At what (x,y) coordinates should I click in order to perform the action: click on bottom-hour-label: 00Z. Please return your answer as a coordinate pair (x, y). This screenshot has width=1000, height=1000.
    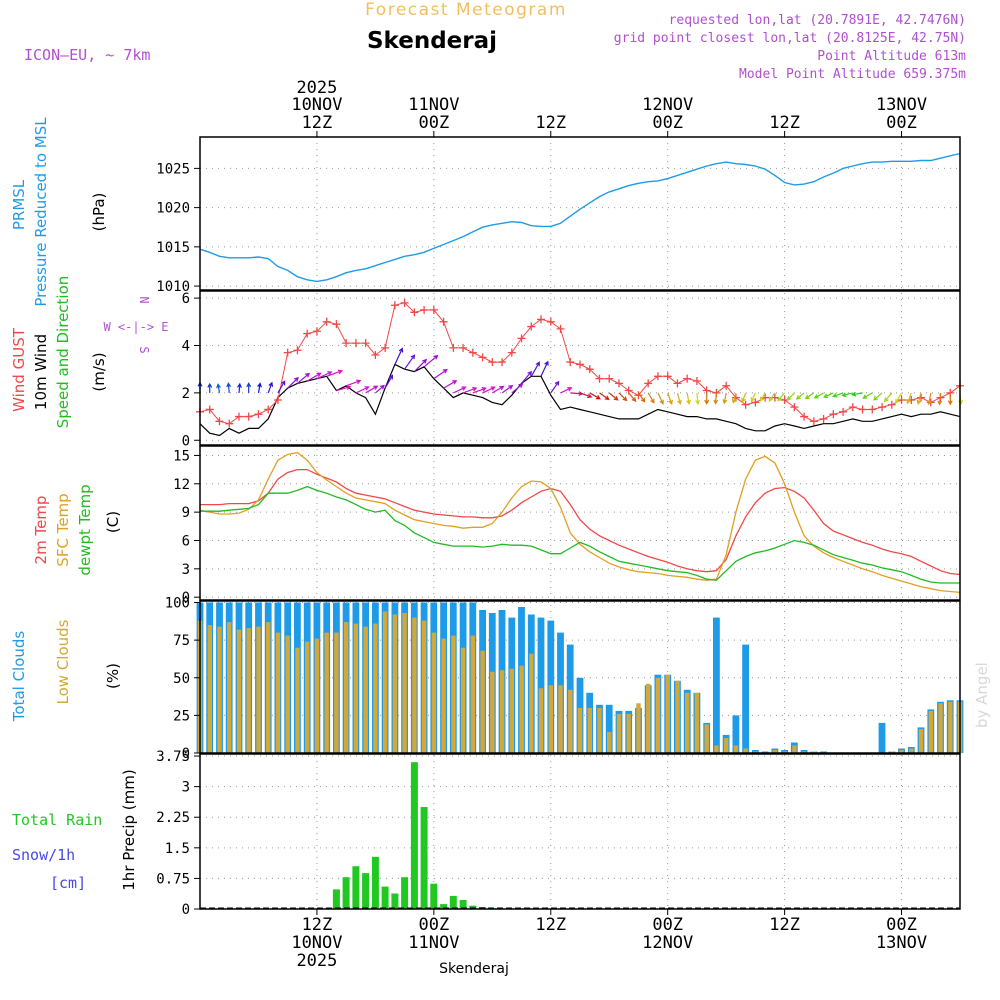
    Looking at the image, I should click on (901, 925).